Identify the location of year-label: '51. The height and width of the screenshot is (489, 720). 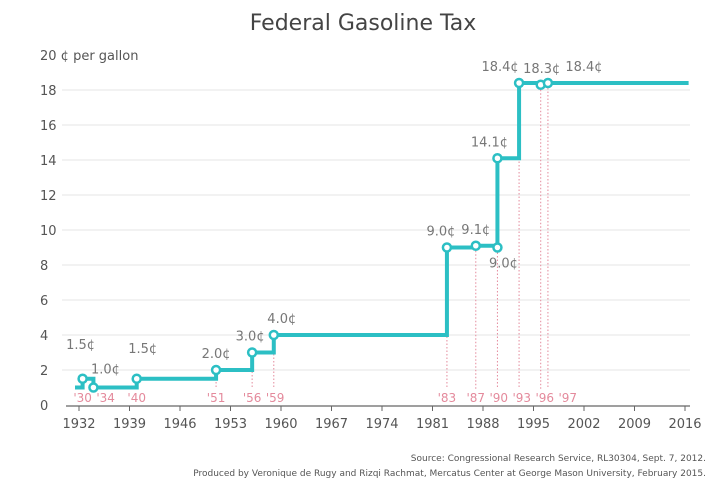
(216, 398).